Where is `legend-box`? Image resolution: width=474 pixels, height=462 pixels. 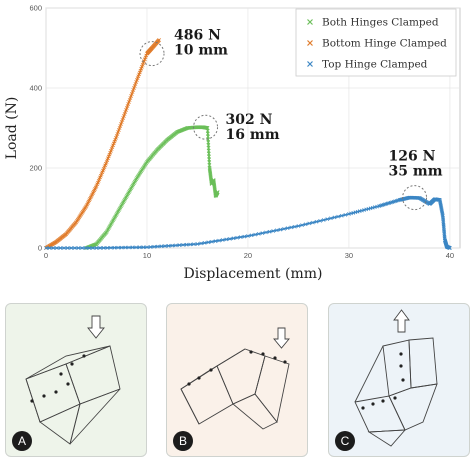
legend-box is located at coordinates (376, 42).